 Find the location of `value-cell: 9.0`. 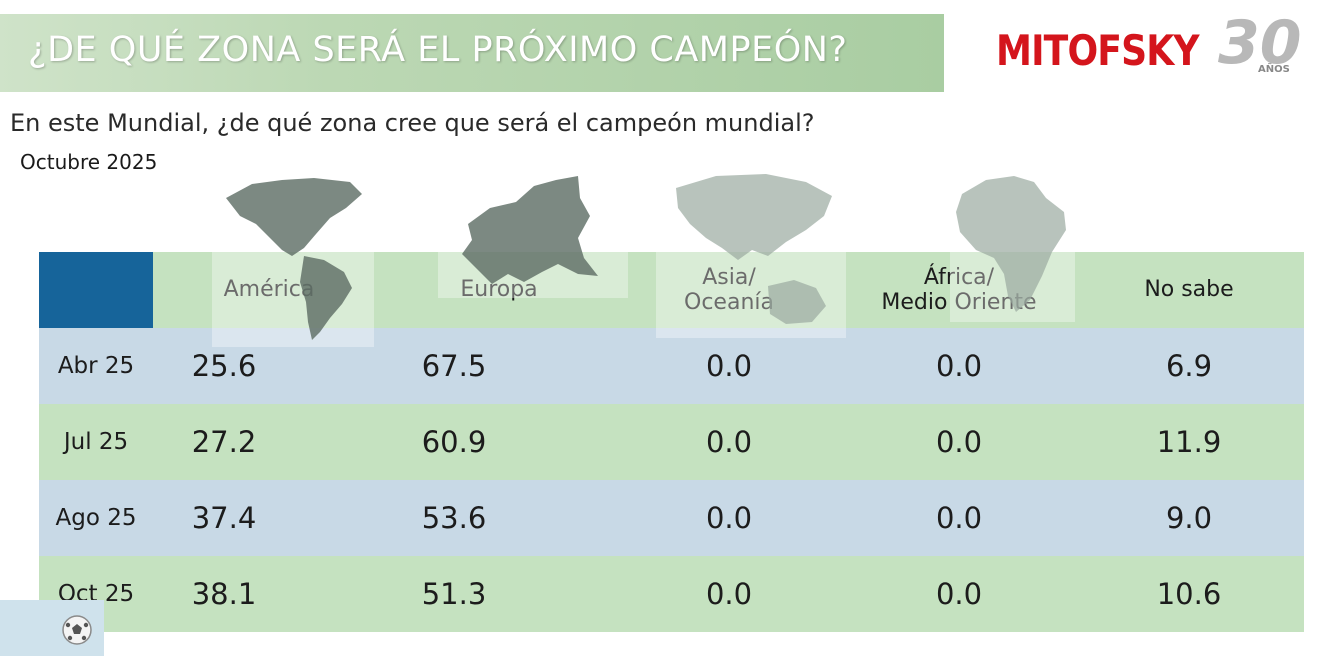

value-cell: 9.0 is located at coordinates (1189, 518).